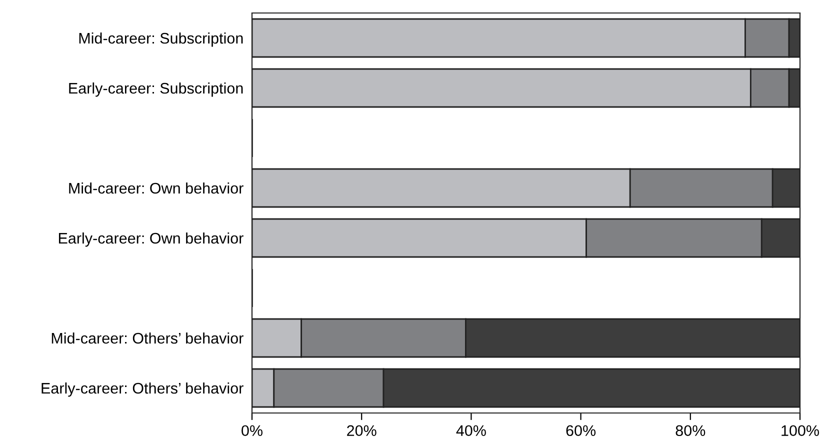 The width and height of the screenshot is (827, 445). I want to click on x-tick-label: 60%, so click(581, 430).